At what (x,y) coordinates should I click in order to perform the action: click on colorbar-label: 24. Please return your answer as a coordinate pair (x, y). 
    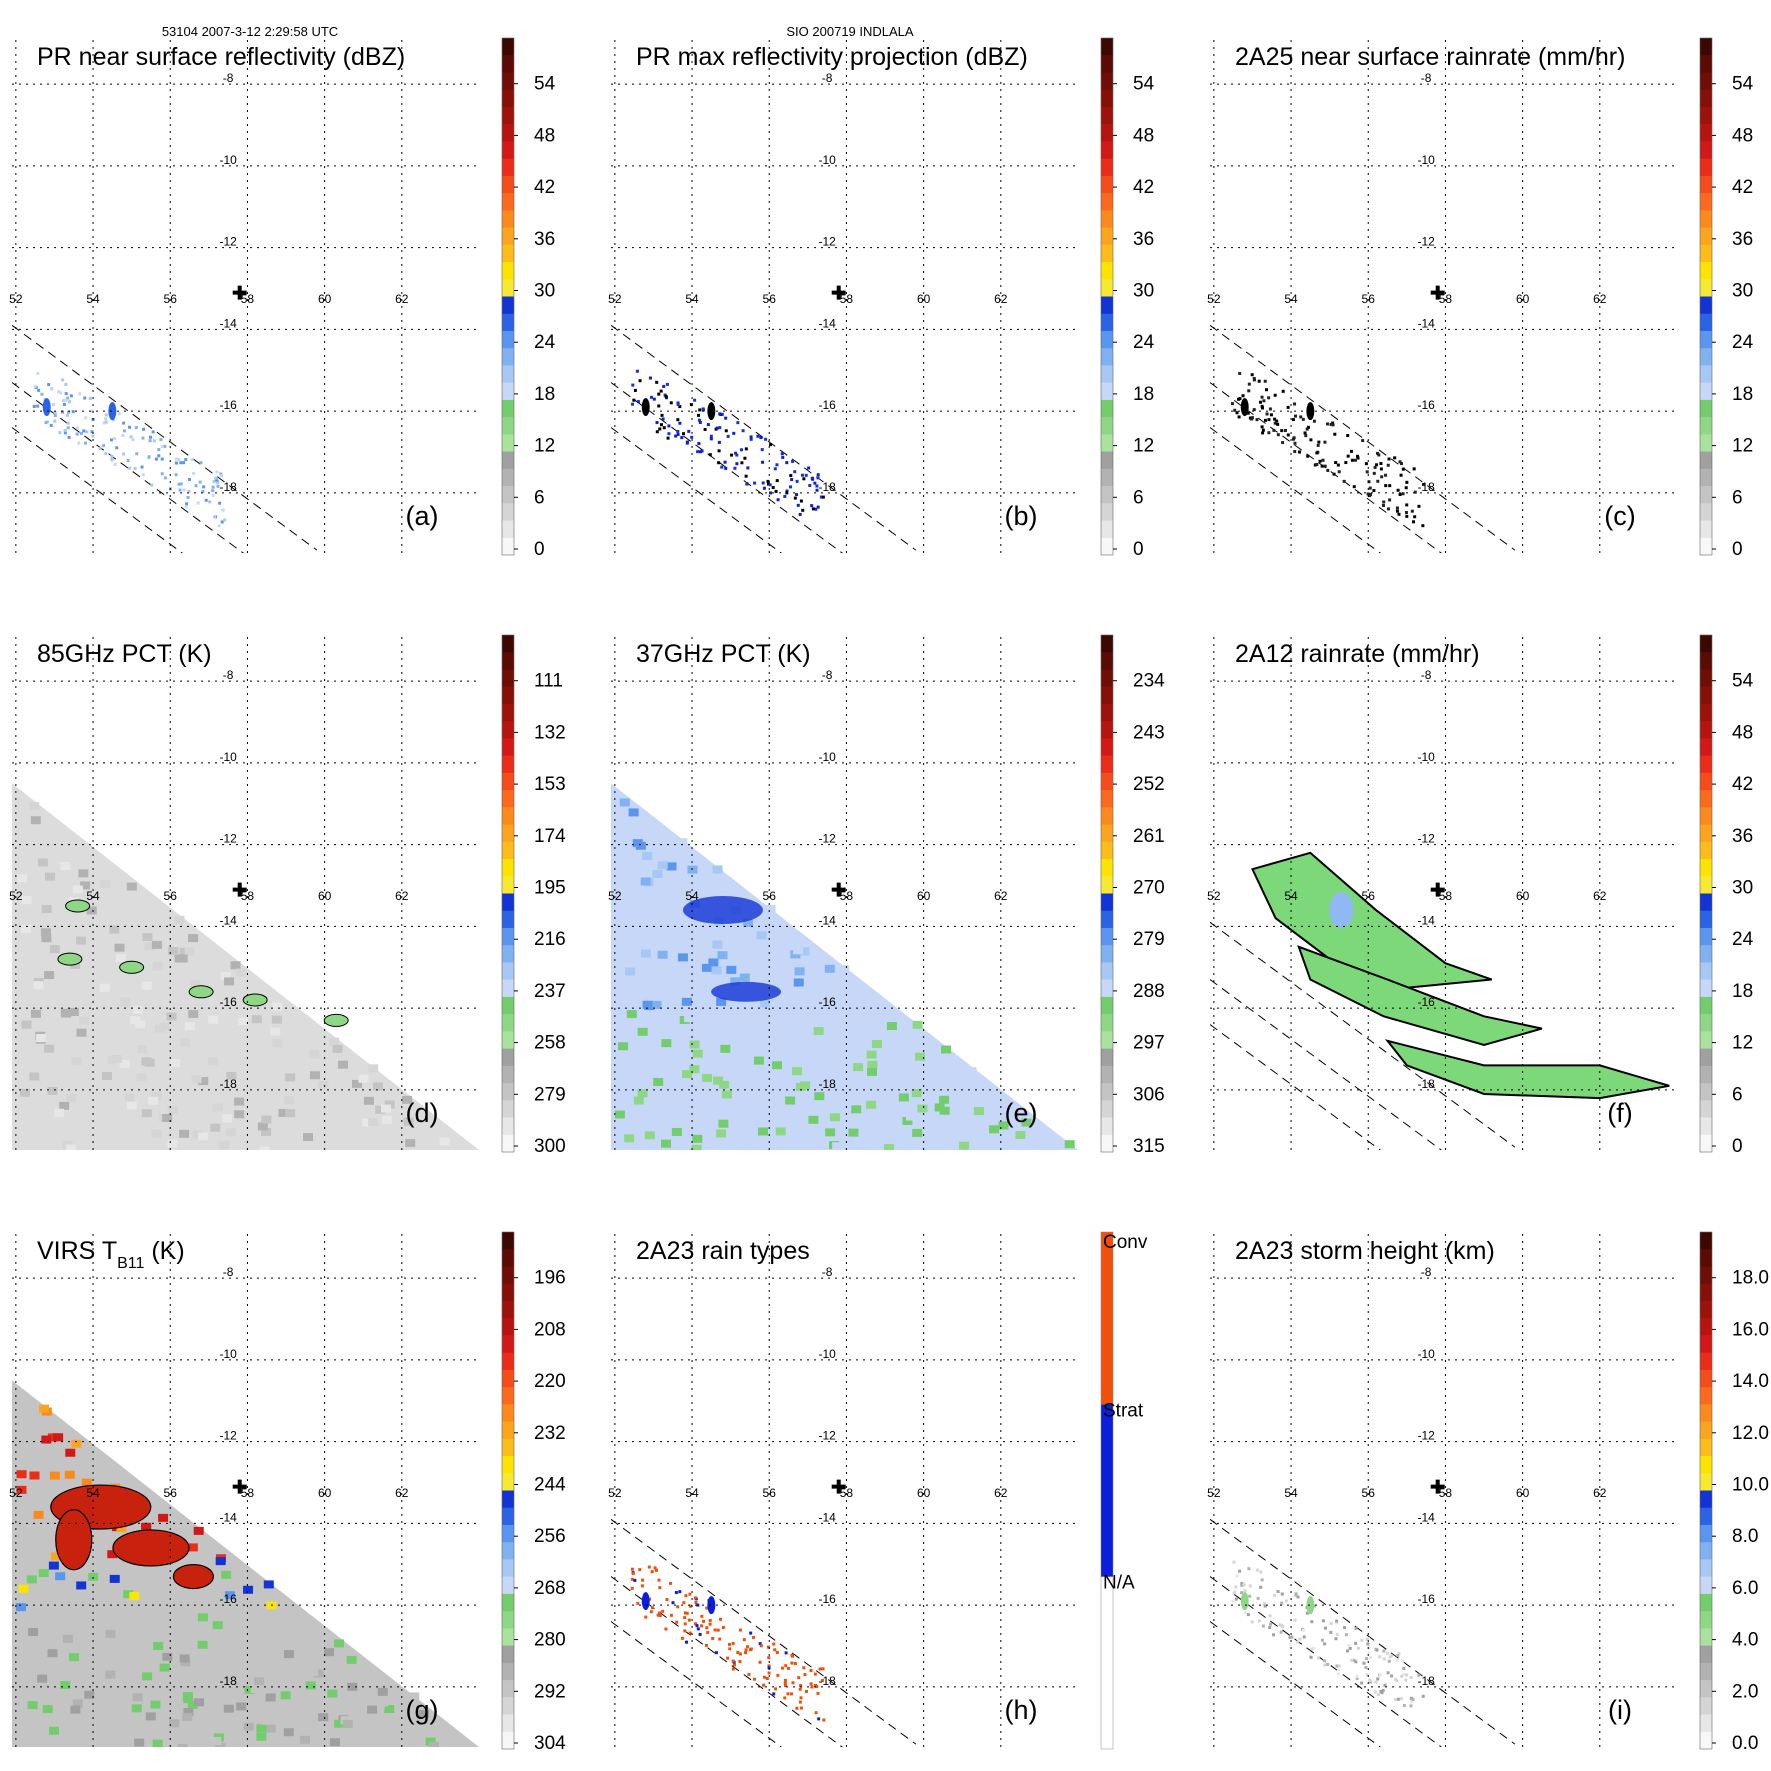
    Looking at the image, I should click on (1743, 342).